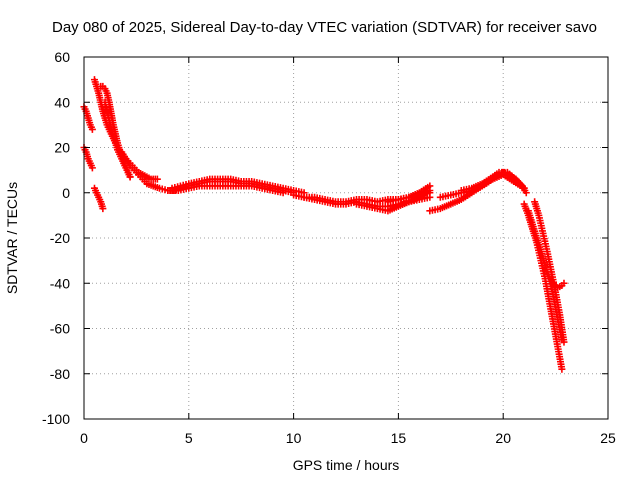 The image size is (640, 480). I want to click on y-tick-label: -40, so click(60, 283).